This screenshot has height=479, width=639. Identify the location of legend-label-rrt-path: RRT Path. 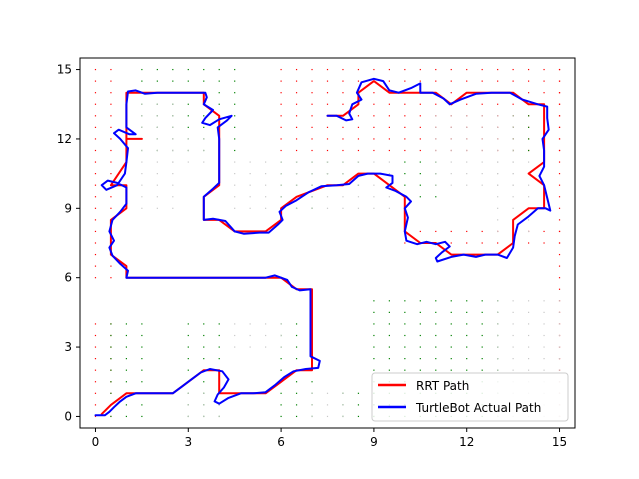
(442, 386).